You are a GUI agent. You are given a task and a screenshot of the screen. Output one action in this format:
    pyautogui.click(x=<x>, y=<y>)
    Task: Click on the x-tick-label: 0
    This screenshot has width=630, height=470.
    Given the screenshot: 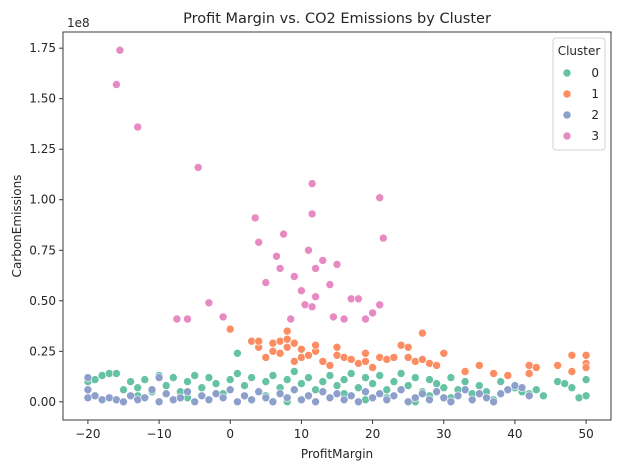 What is the action you would take?
    pyautogui.click(x=230, y=434)
    